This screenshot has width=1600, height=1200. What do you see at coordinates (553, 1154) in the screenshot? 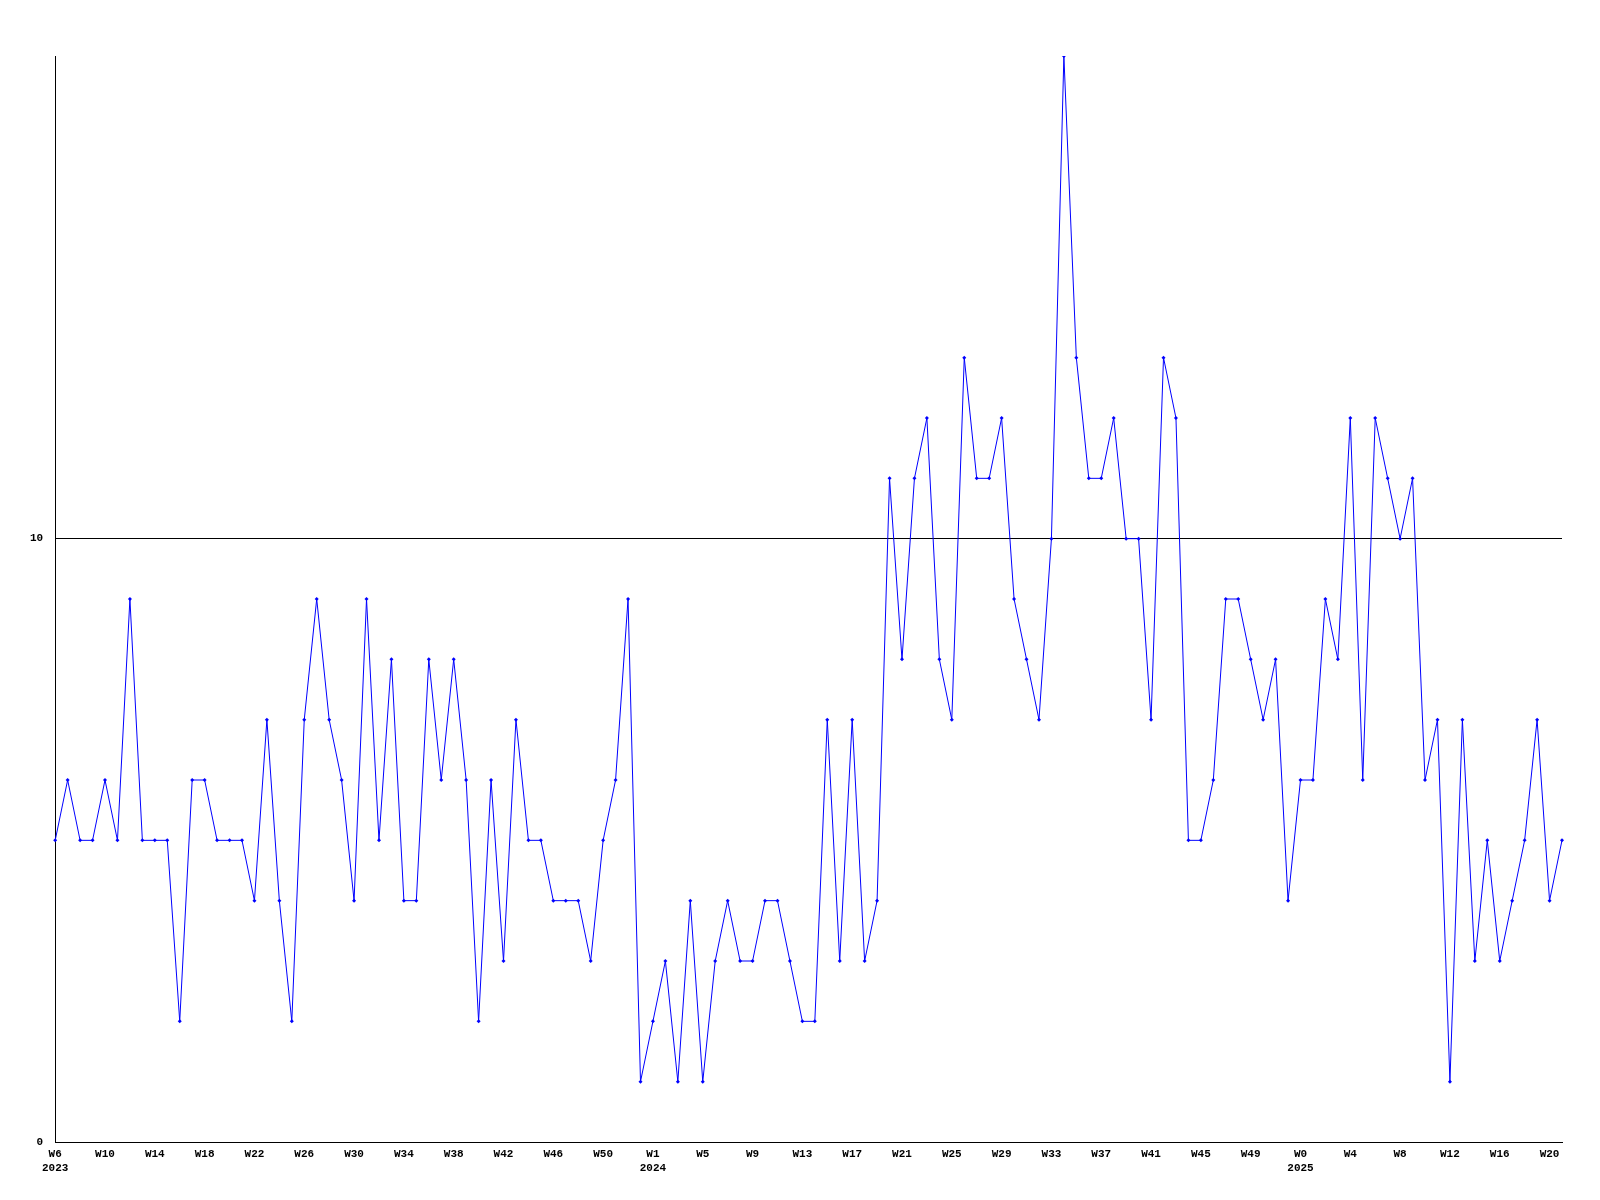
I see `x-tick-label: W46` at bounding box center [553, 1154].